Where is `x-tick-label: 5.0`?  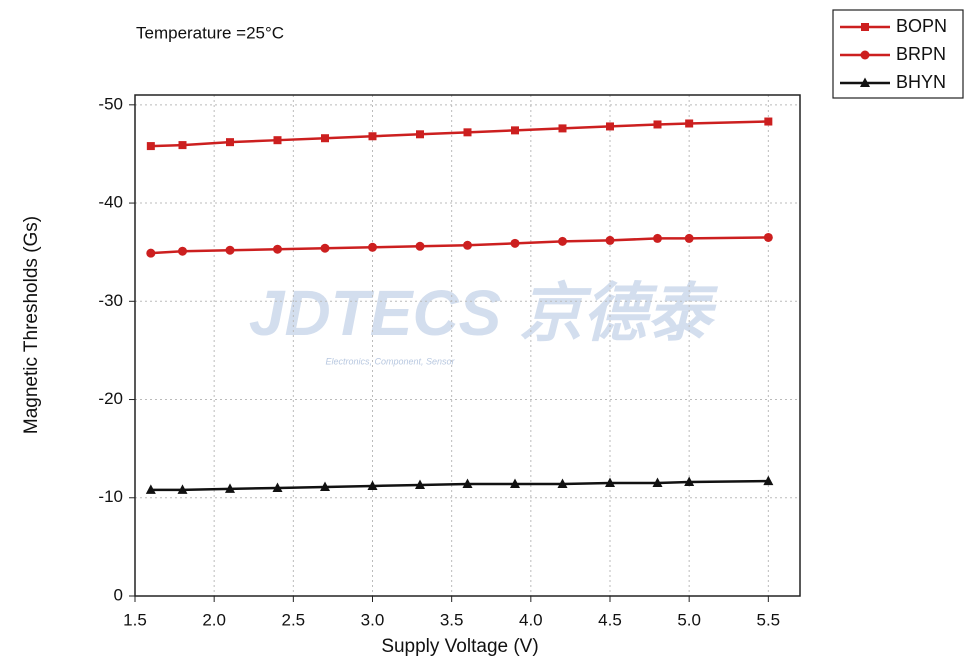
x-tick-label: 5.0 is located at coordinates (689, 619).